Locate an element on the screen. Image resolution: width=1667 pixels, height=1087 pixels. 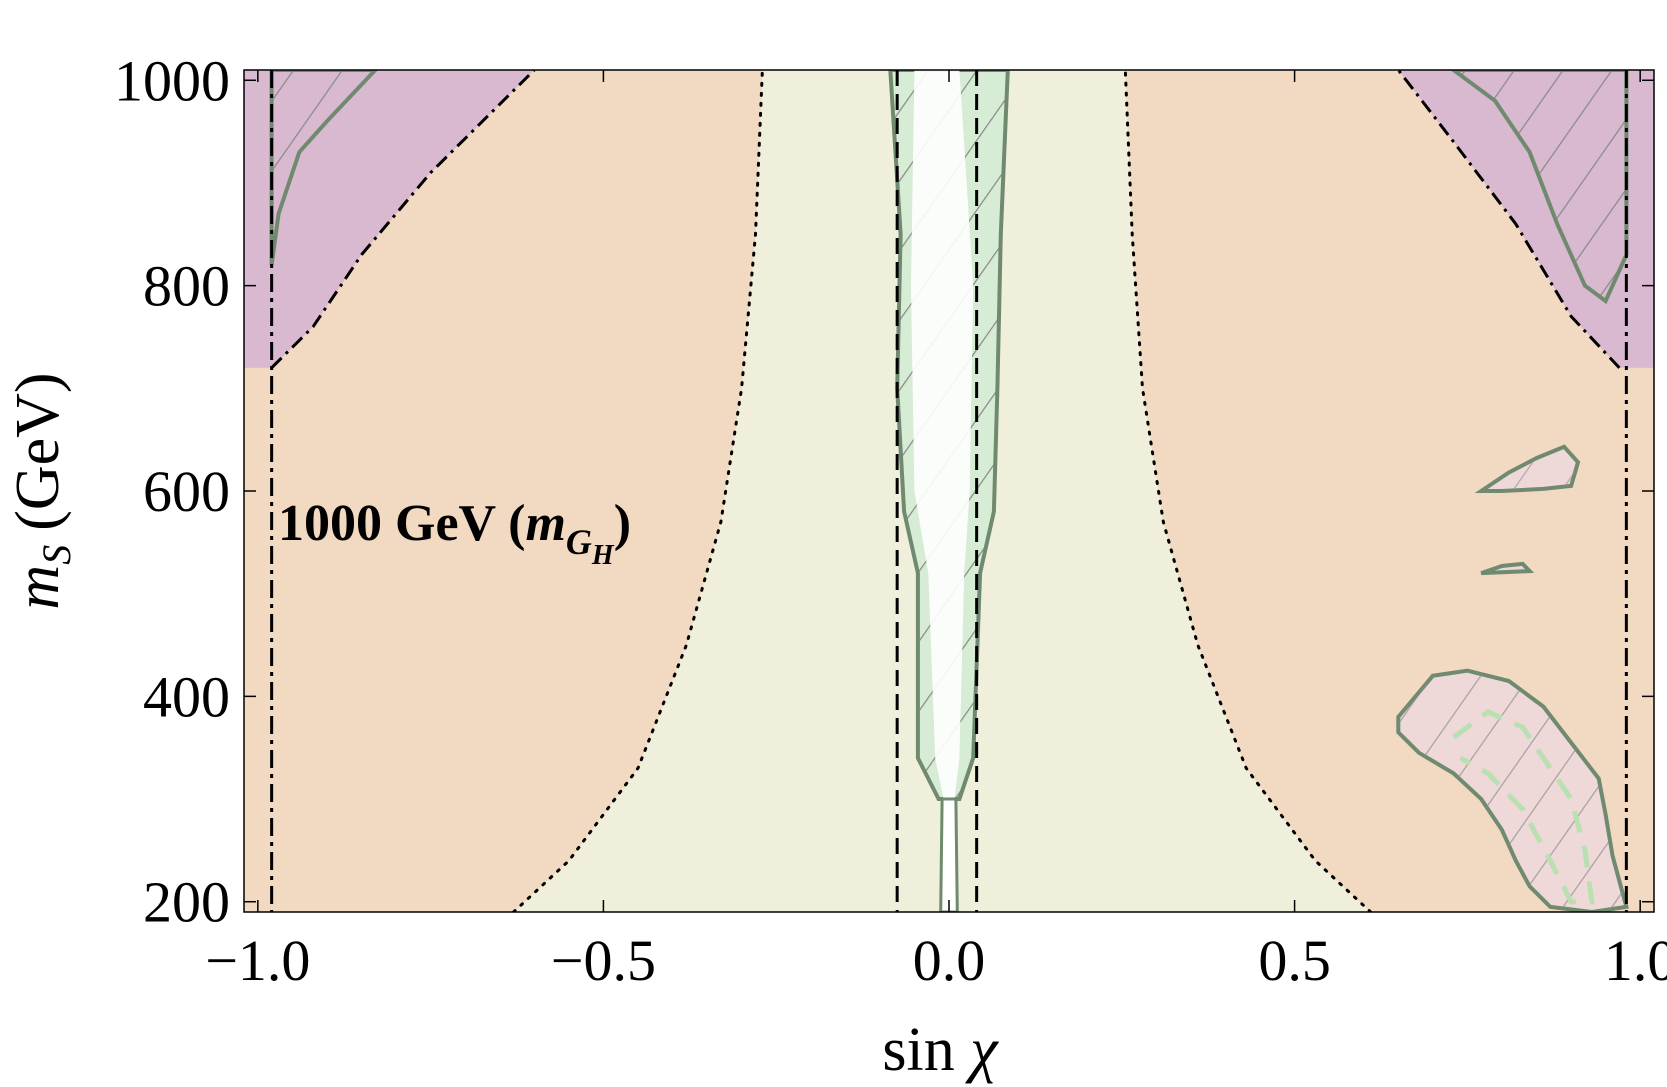
annotation-subsub: H is located at coordinates (603, 555).